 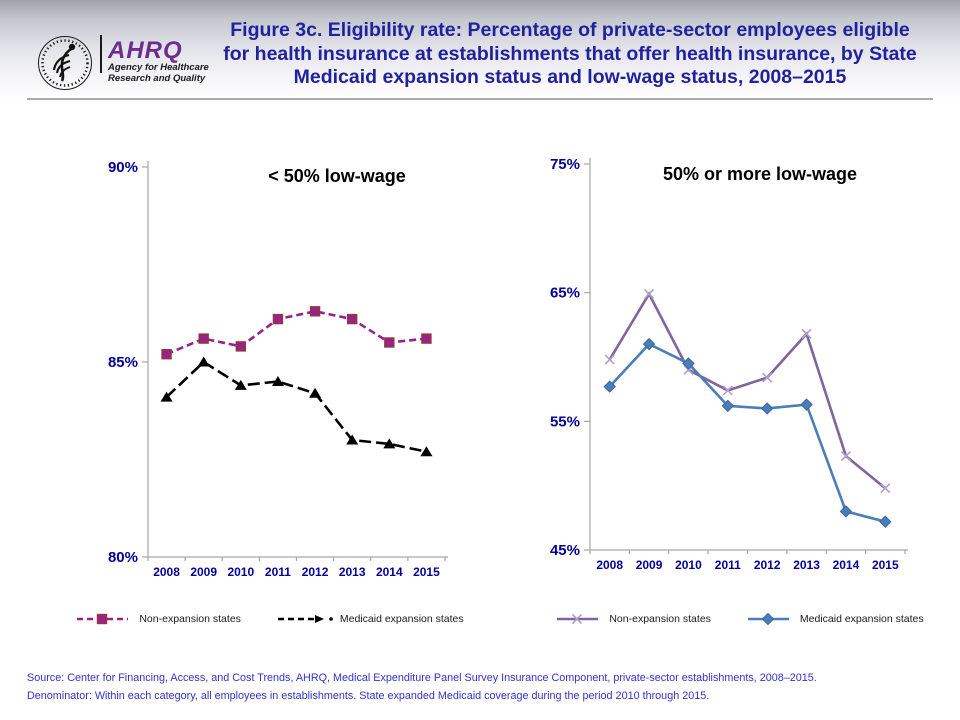 I want to click on blue-diamond-line-icon, so click(x=768, y=619).